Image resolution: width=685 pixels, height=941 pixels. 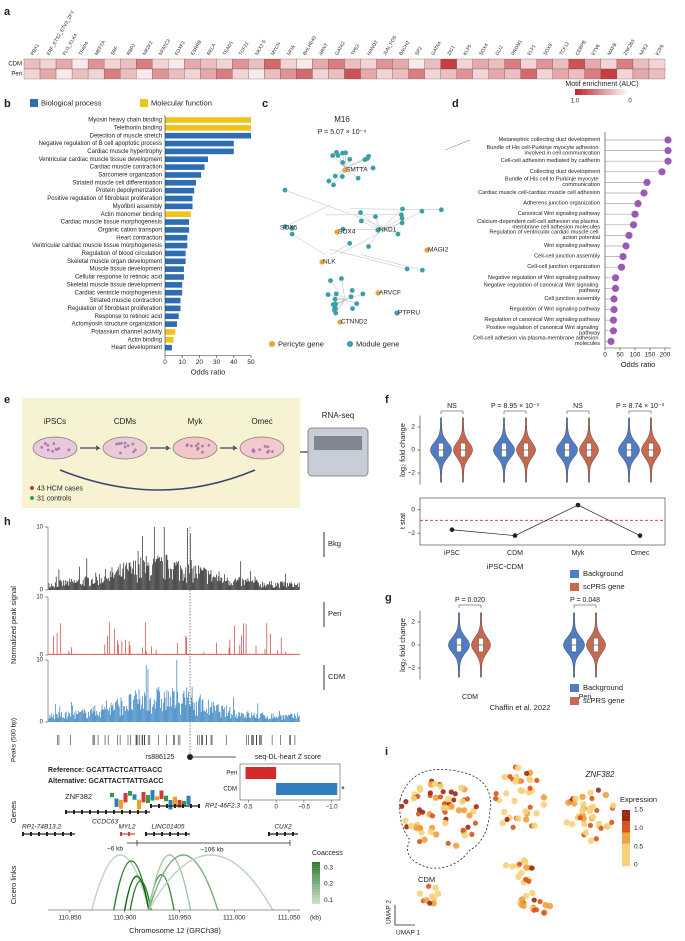 I want to click on bracket, so click(x=578, y=412).